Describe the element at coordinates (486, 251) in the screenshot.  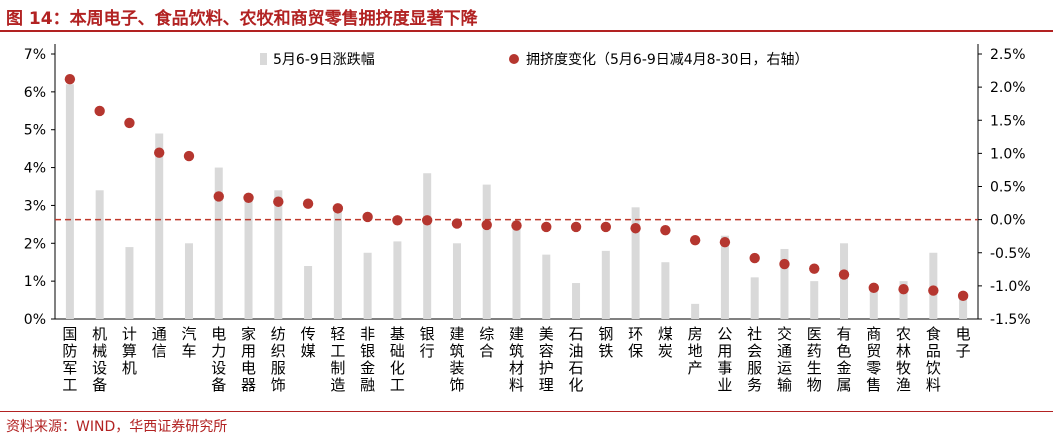
I see `bar-综合` at that location.